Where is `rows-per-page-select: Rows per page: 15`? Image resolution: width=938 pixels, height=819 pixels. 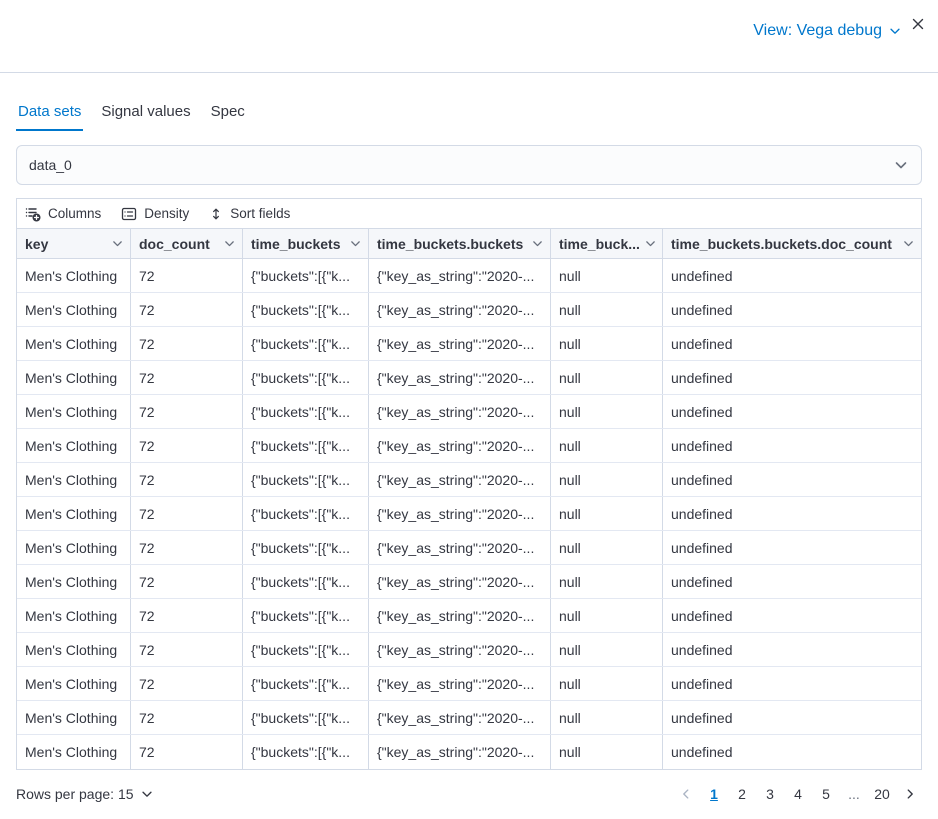
rows-per-page-select: Rows per page: 15 is located at coordinates (85, 794).